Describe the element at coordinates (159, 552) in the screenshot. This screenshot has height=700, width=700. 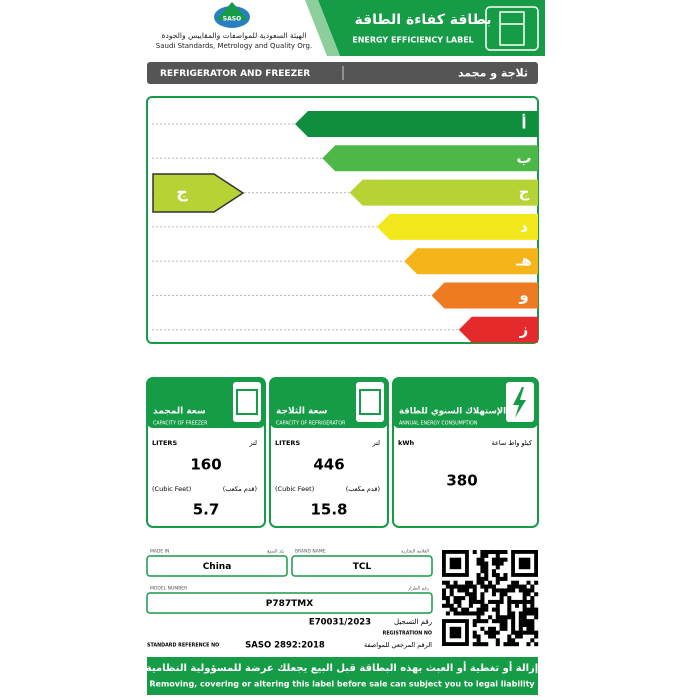
I see `field-label-en: MADE IN` at that location.